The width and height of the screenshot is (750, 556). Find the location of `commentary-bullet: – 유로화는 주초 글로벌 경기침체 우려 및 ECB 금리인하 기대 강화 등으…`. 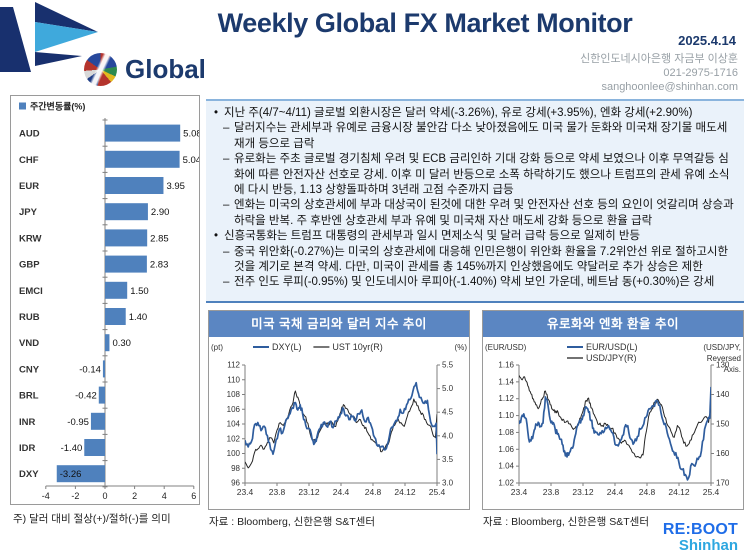

commentary-bullet: – 유로화는 주초 글로벌 경기침체 우려 및 ECB 금리인하 기대 강화 등으… is located at coordinates (476, 175).